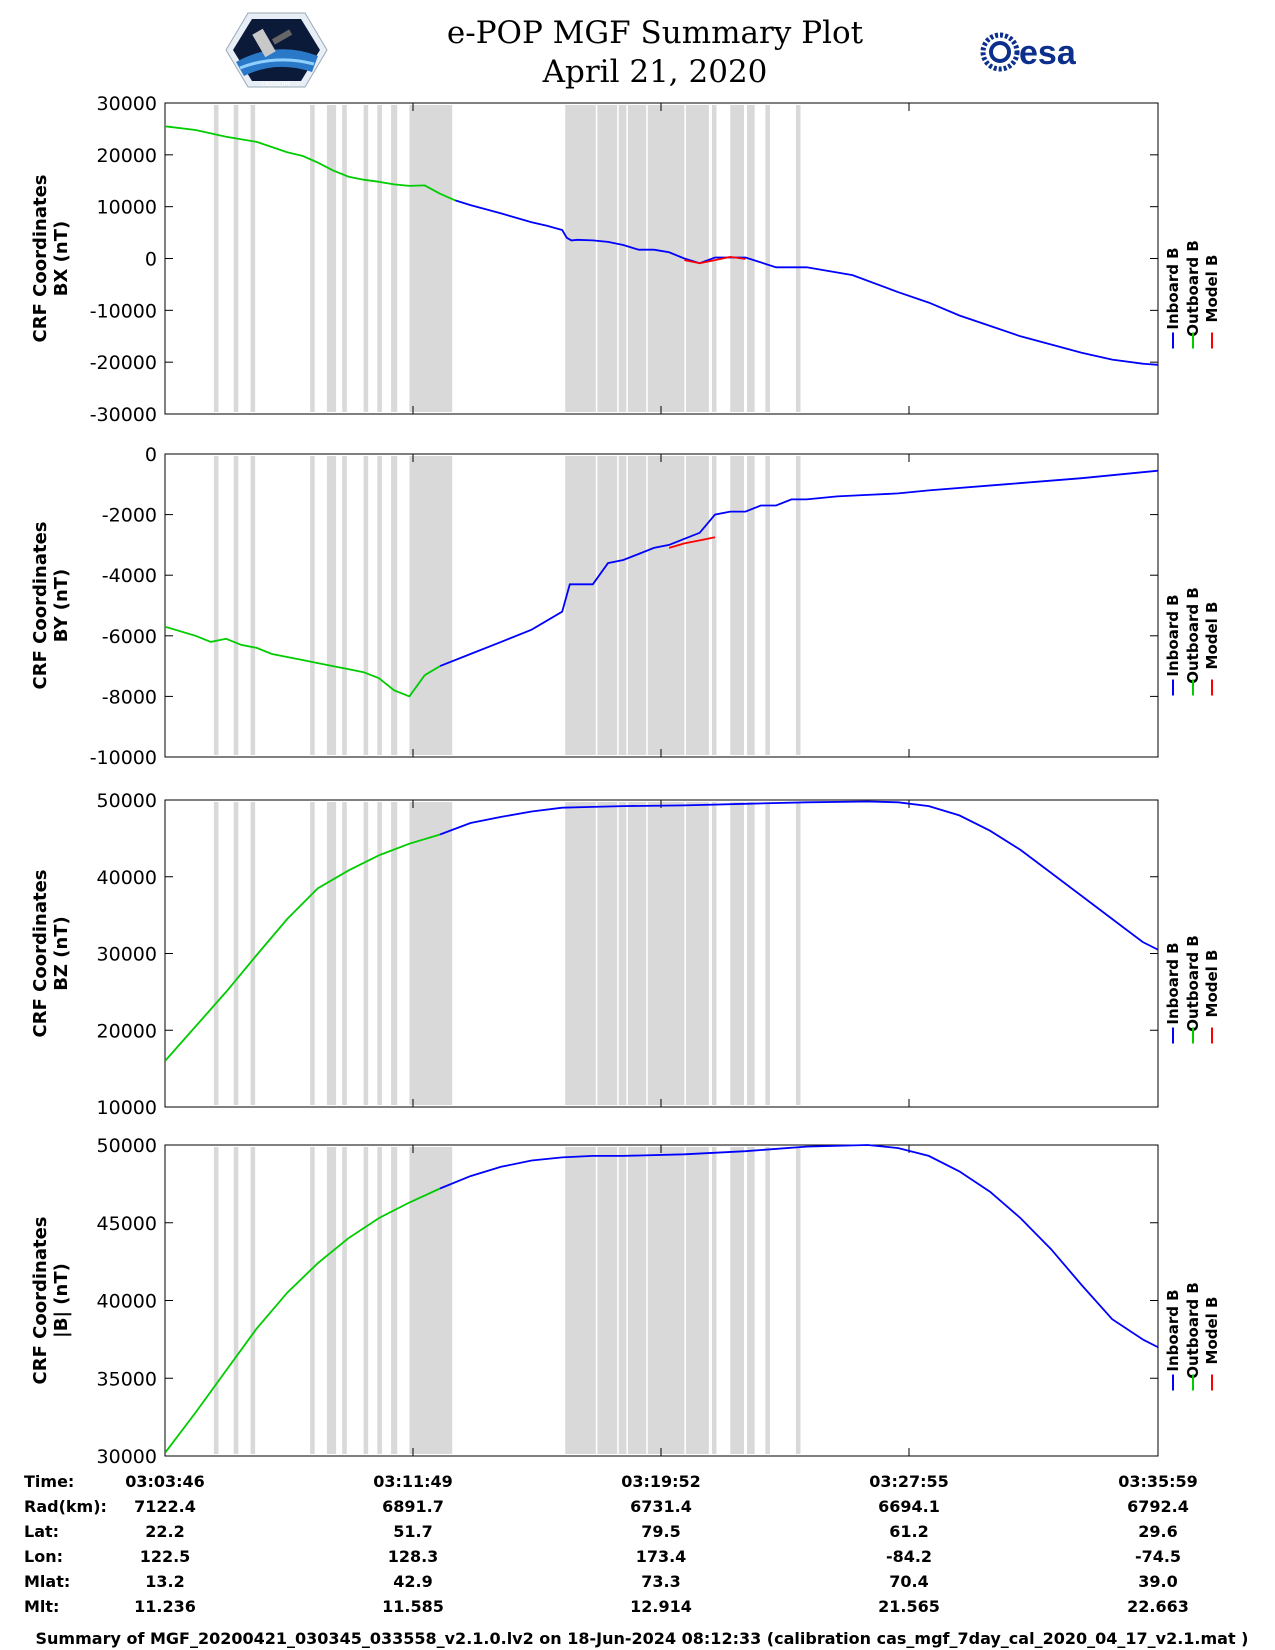  I want to click on table-cell: 22.2, so click(164, 1531).